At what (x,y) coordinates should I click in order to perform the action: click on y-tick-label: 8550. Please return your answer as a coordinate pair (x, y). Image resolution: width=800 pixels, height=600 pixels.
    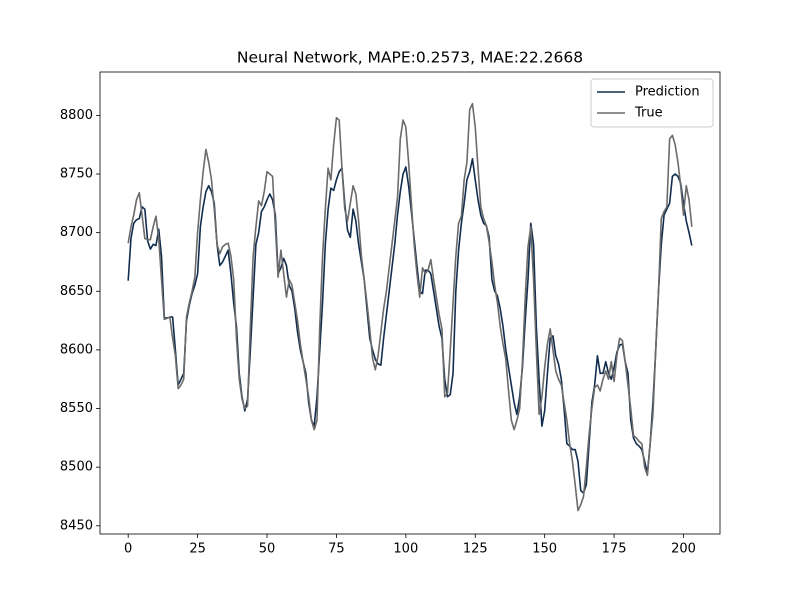
    Looking at the image, I should click on (76, 408).